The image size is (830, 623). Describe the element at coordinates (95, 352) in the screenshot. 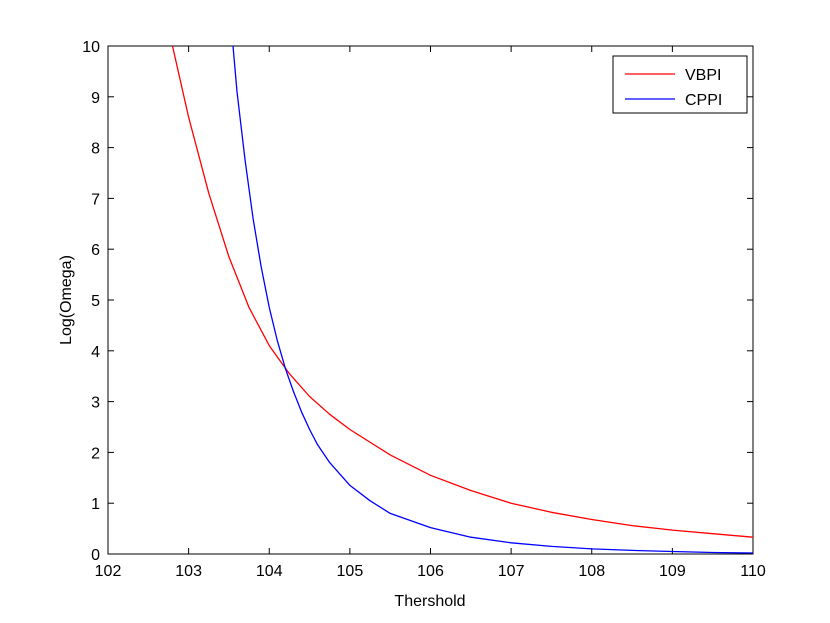

I see `y-tick-label: 4` at that location.